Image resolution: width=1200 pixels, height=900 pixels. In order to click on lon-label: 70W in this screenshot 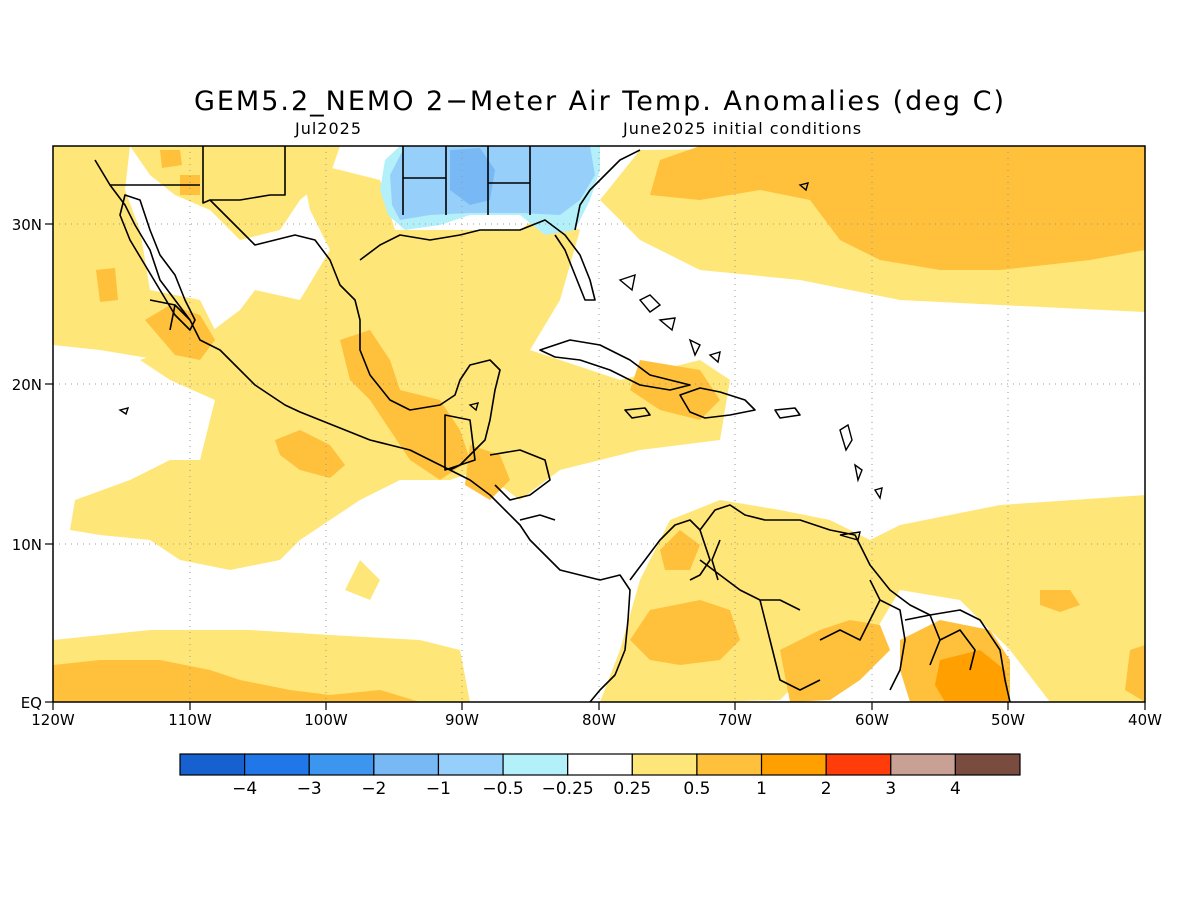, I will do `click(735, 720)`.